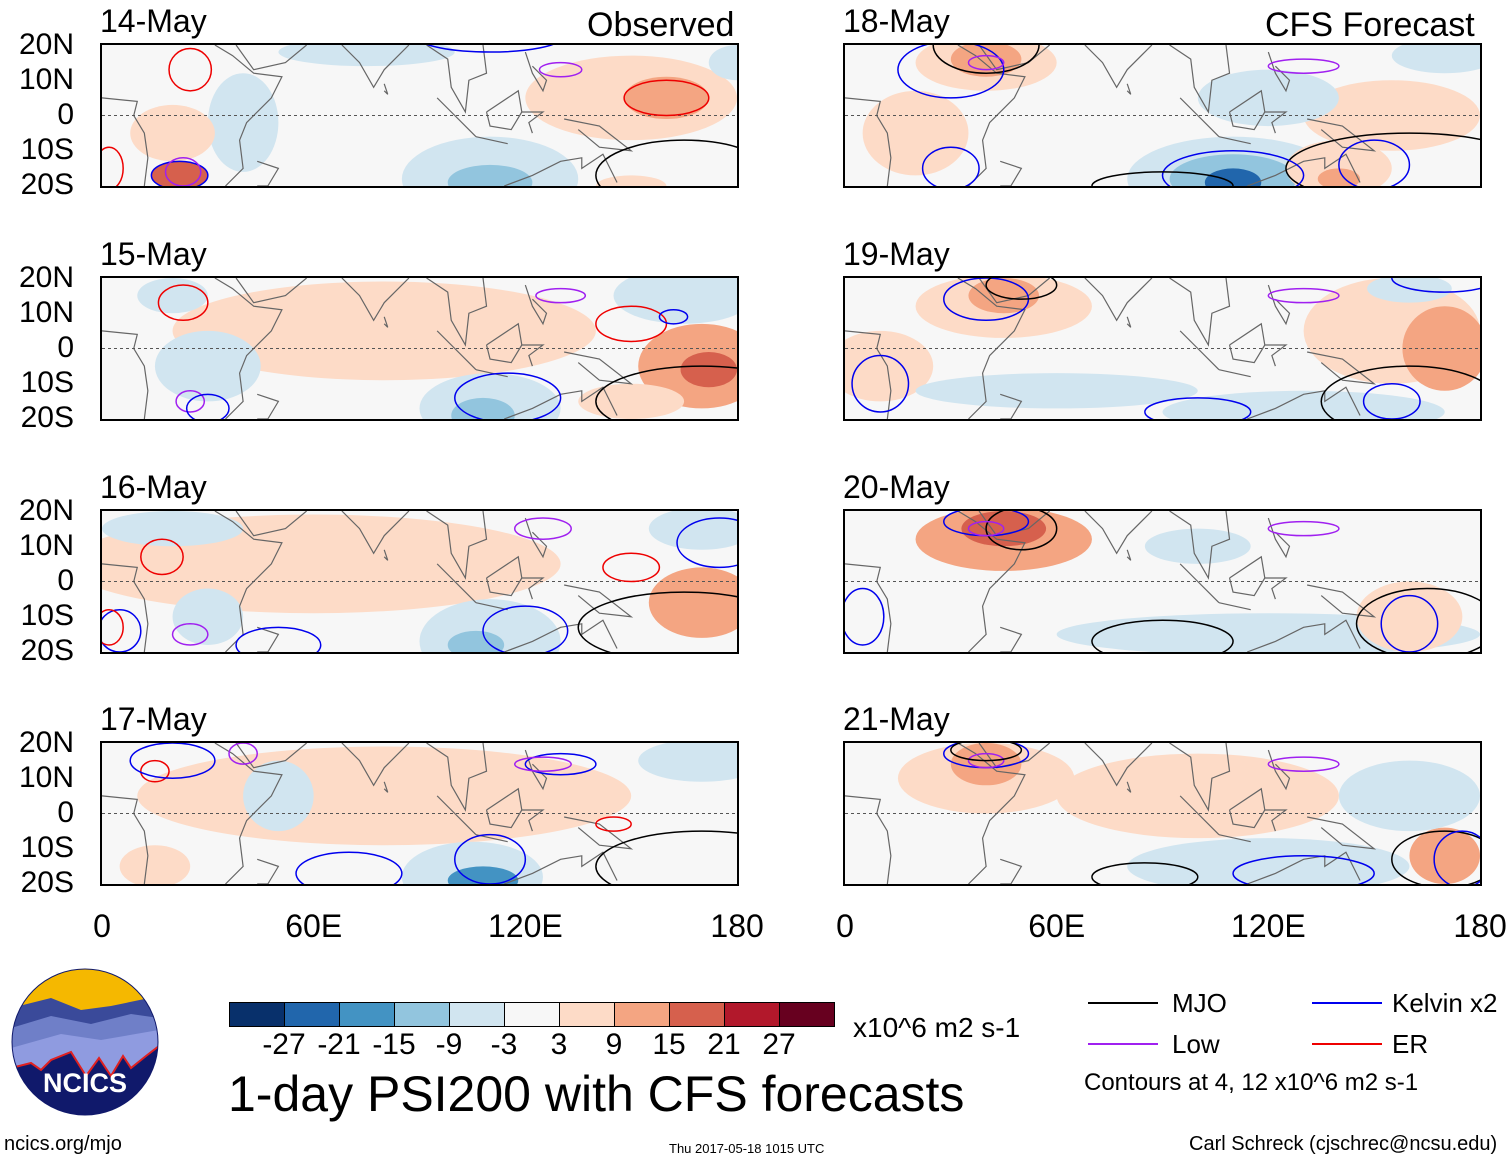 The image size is (1510, 1158). Describe the element at coordinates (896, 21) in the screenshot. I see `panel-title: 18-May` at that location.